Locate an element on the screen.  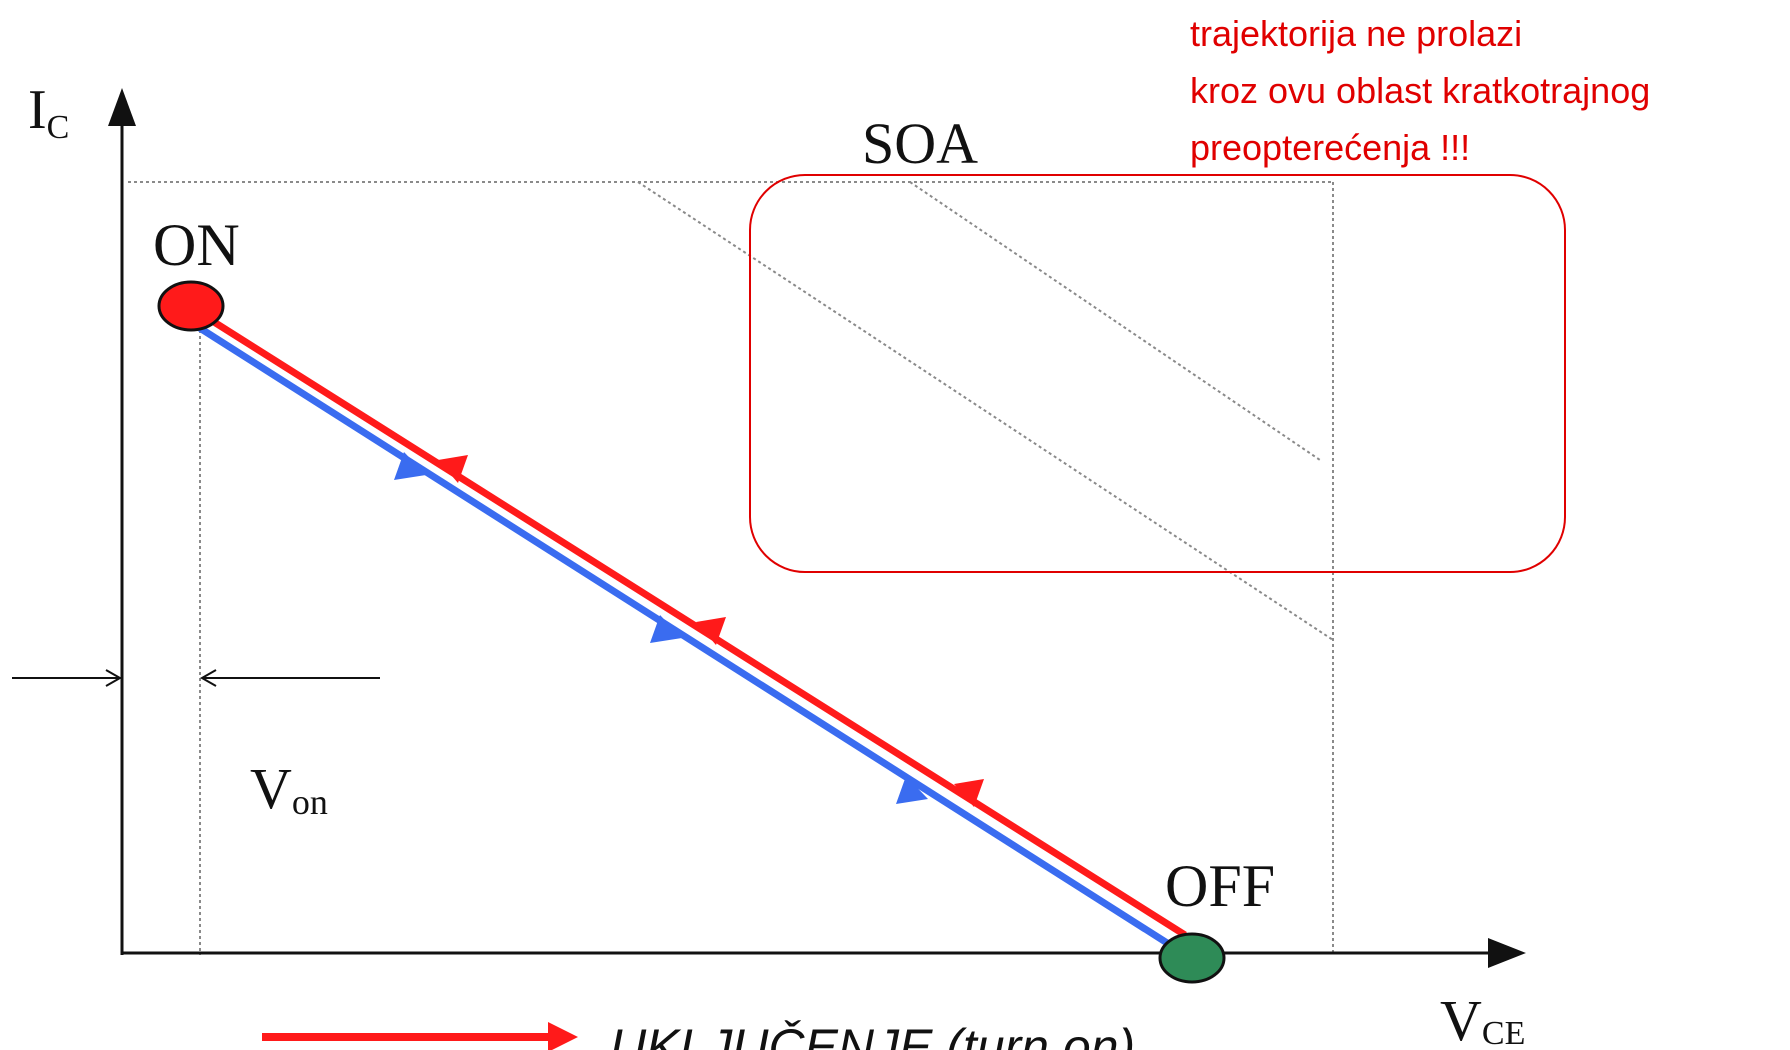
soa-label: SOA is located at coordinates (920, 143).